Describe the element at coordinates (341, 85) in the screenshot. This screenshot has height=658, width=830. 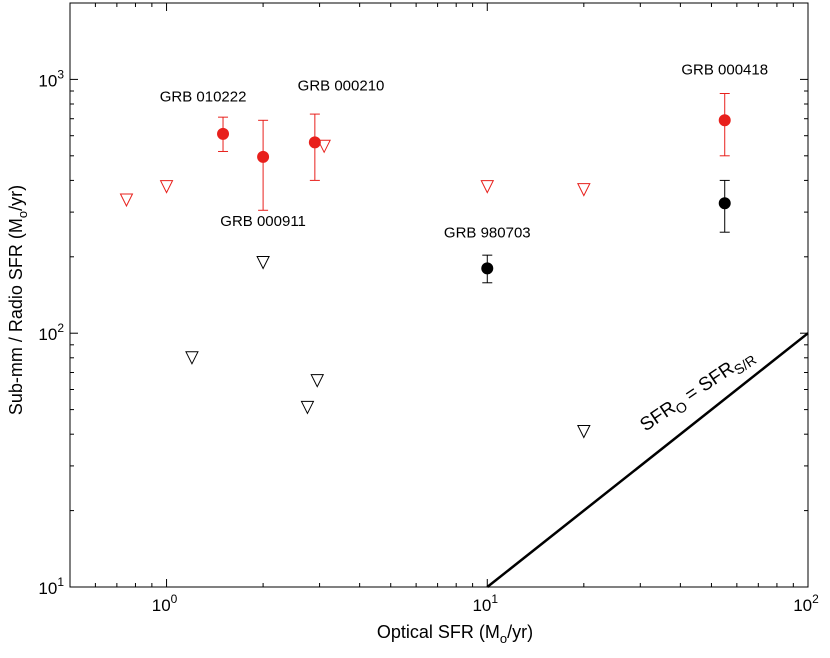
I see `grb-label: GRB 000210` at that location.